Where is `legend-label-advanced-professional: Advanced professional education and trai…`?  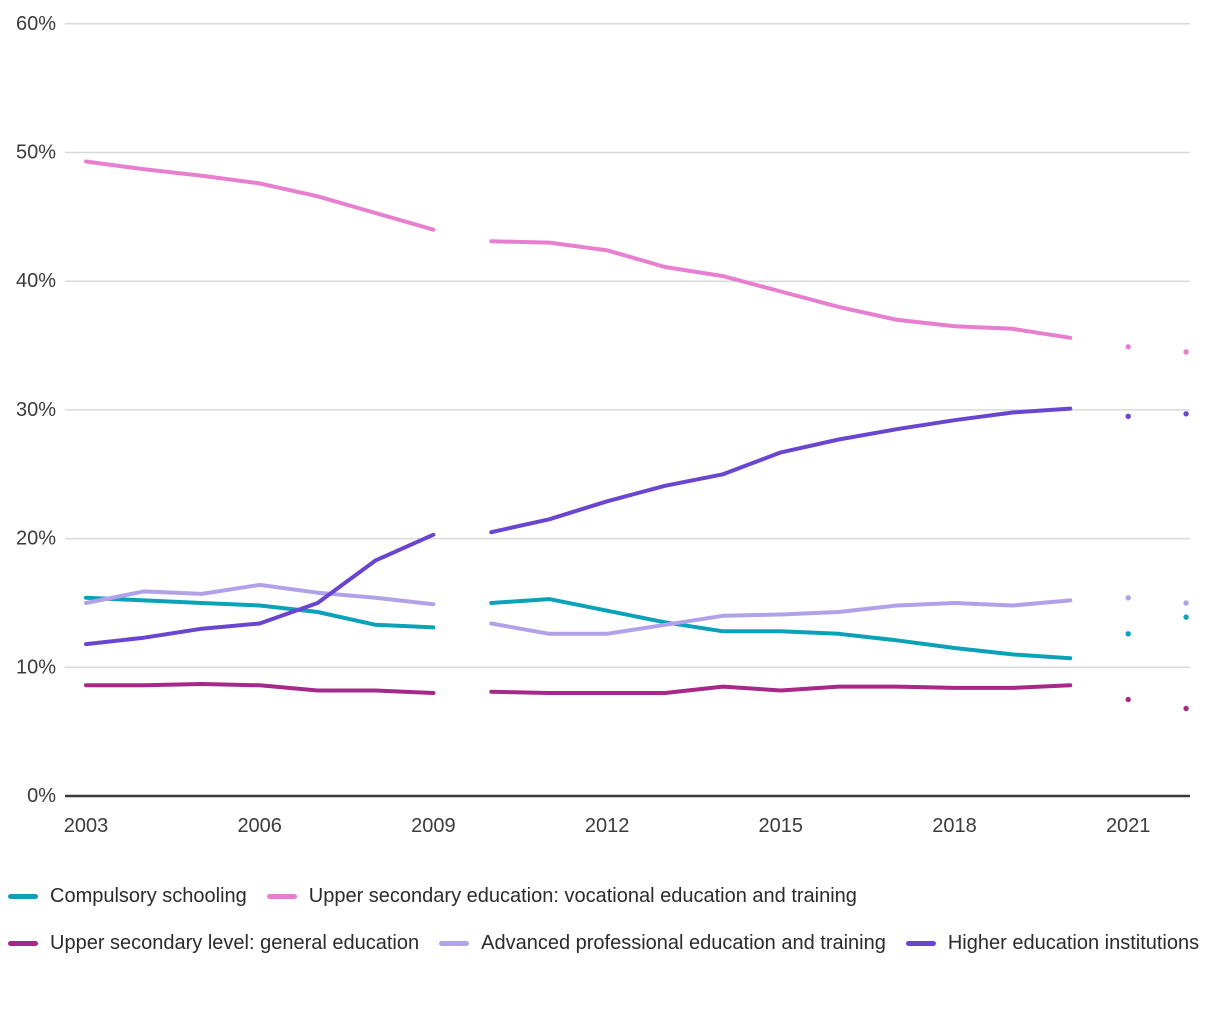 legend-label-advanced-professional: Advanced professional education and trai… is located at coordinates (683, 943).